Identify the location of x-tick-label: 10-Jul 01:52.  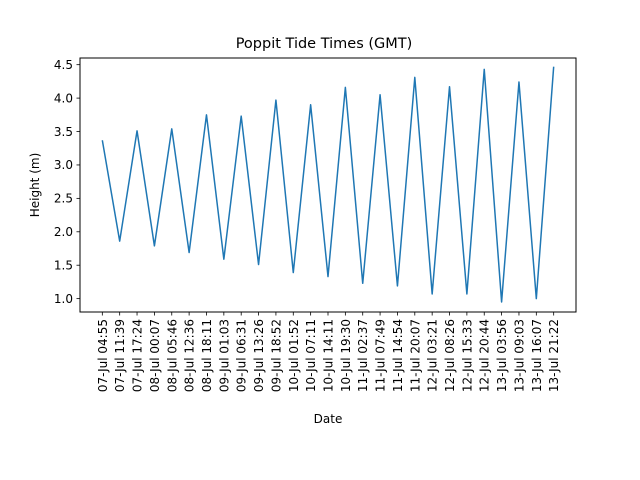
(294, 355).